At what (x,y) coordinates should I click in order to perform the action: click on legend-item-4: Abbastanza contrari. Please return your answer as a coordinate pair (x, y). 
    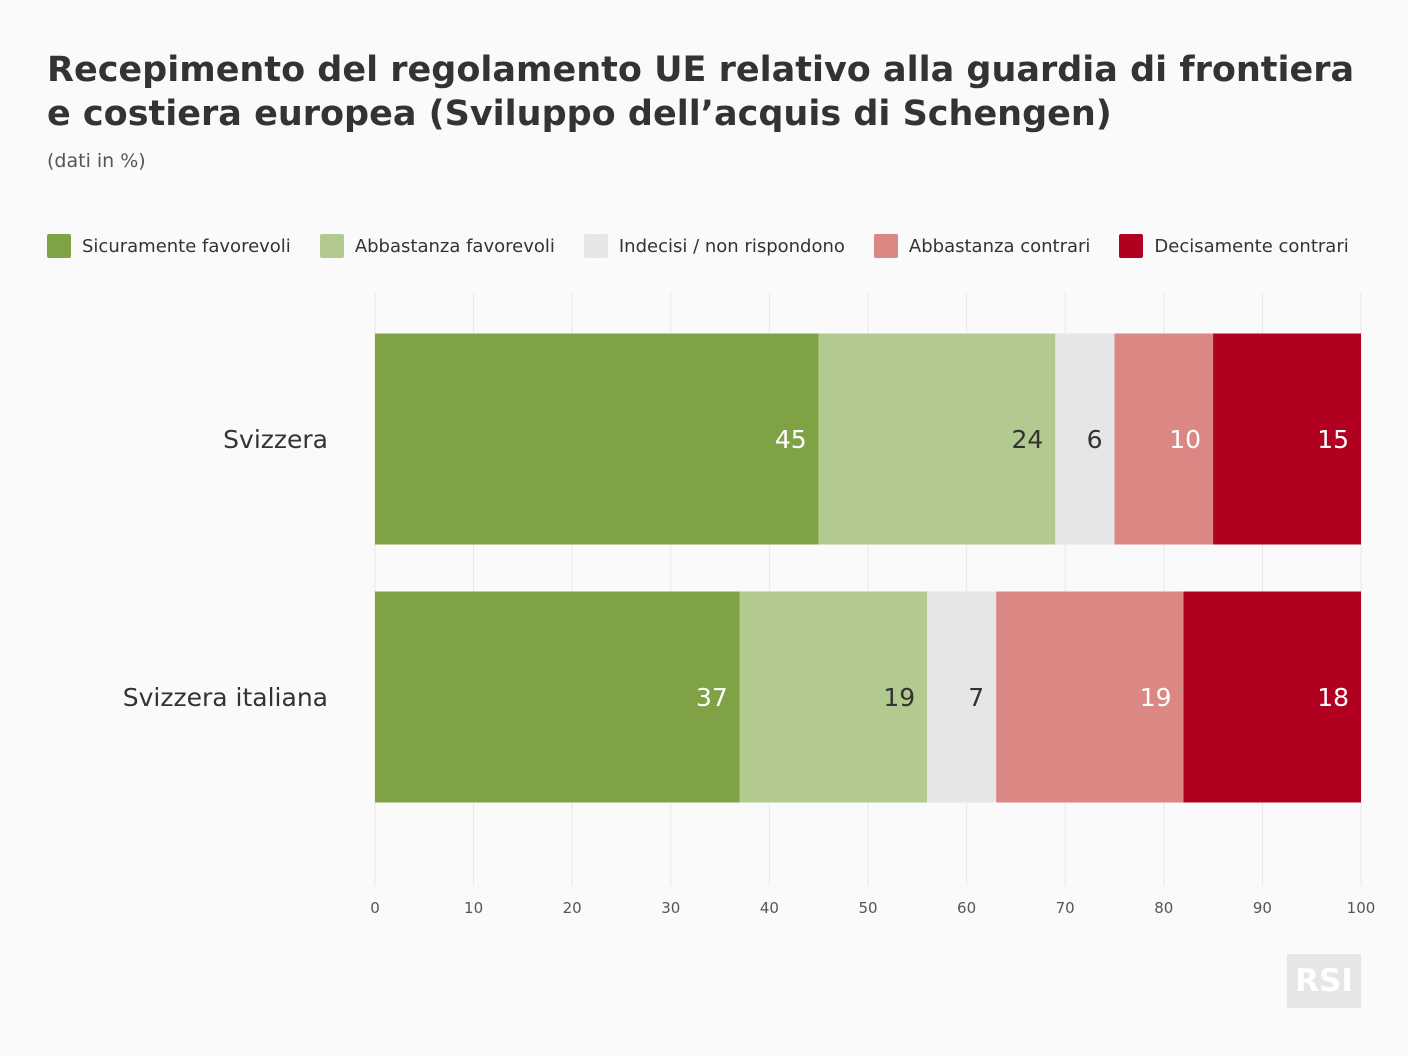
    Looking at the image, I should click on (982, 246).